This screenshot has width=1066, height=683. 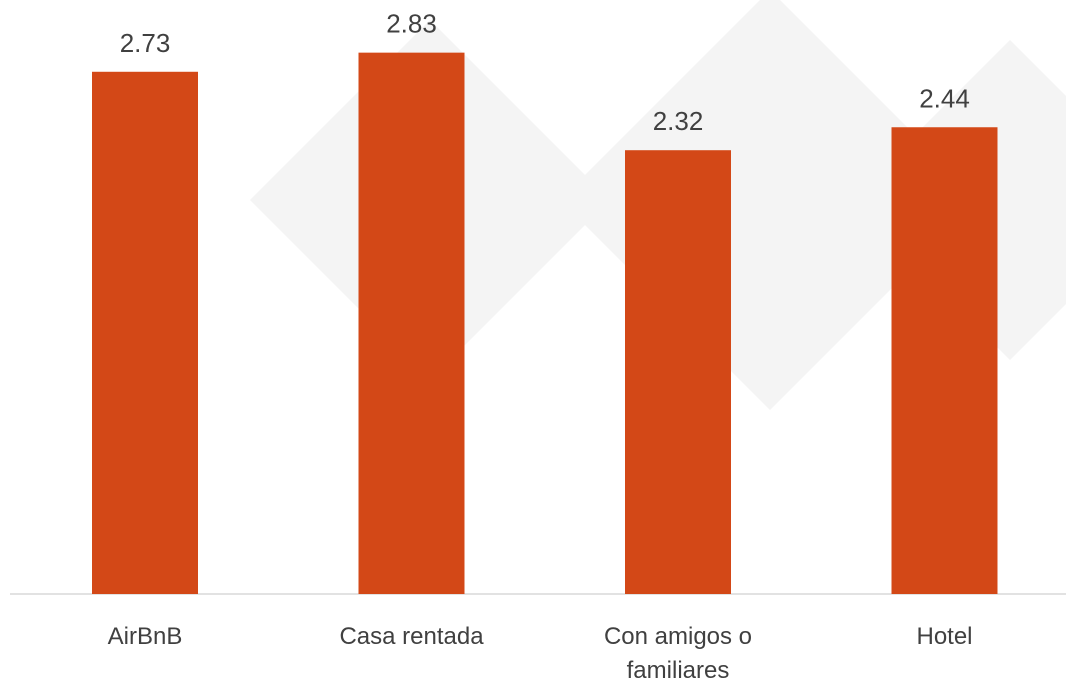 I want to click on x-tick-label: AirBnB, so click(x=145, y=636).